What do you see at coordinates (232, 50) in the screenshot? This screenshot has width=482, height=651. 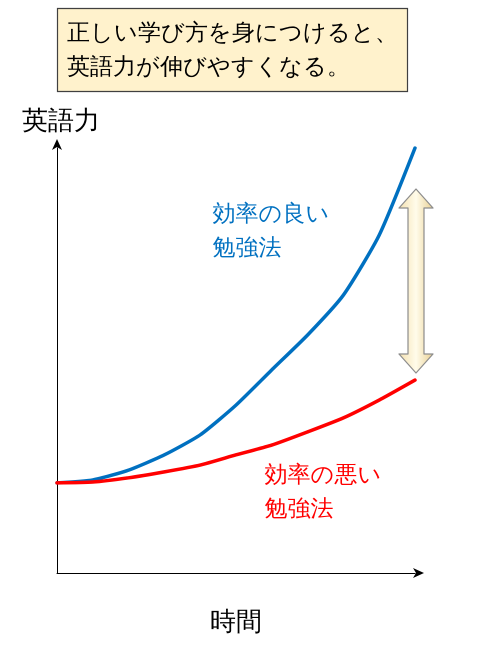 I see `chart-title: 正しい学び方を身につけると、英語力が伸びやすくなる。` at bounding box center [232, 50].